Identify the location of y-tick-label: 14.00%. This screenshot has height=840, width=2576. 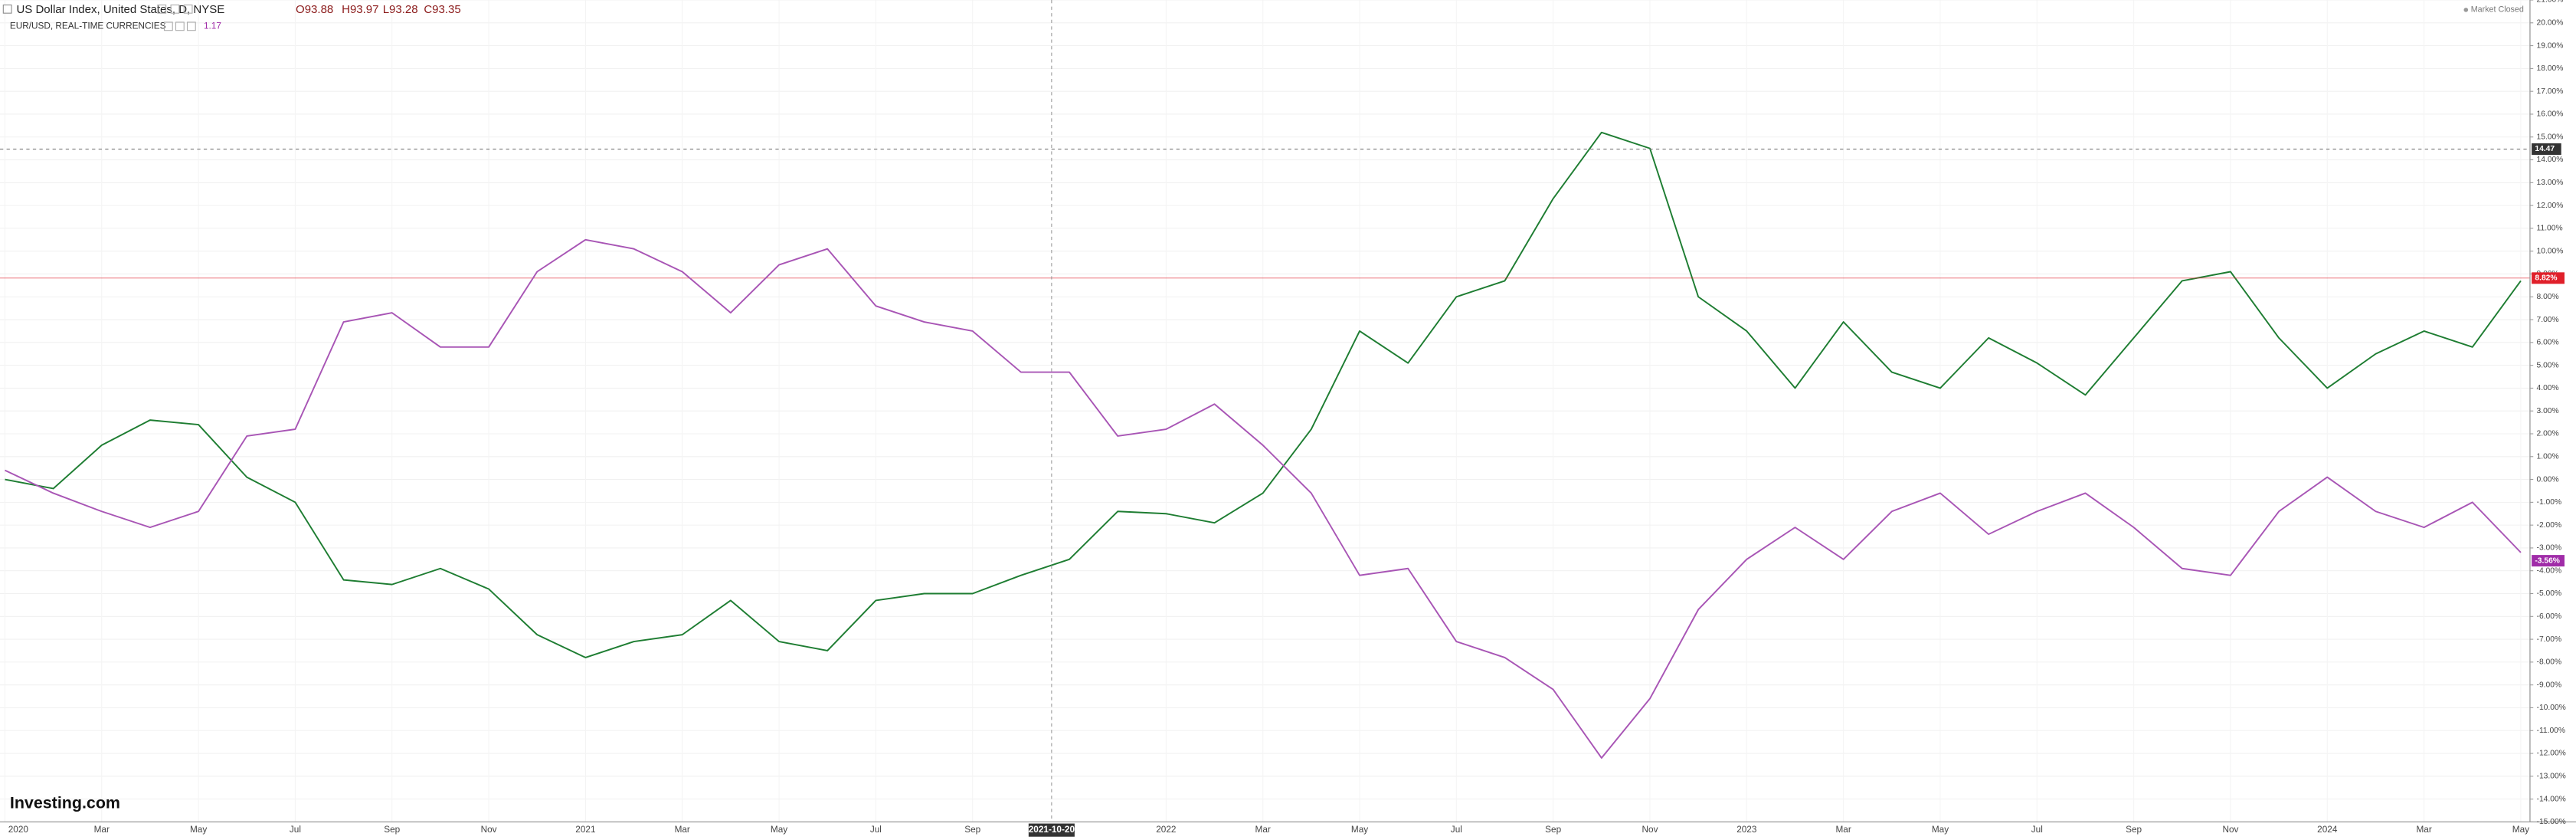
(2550, 160).